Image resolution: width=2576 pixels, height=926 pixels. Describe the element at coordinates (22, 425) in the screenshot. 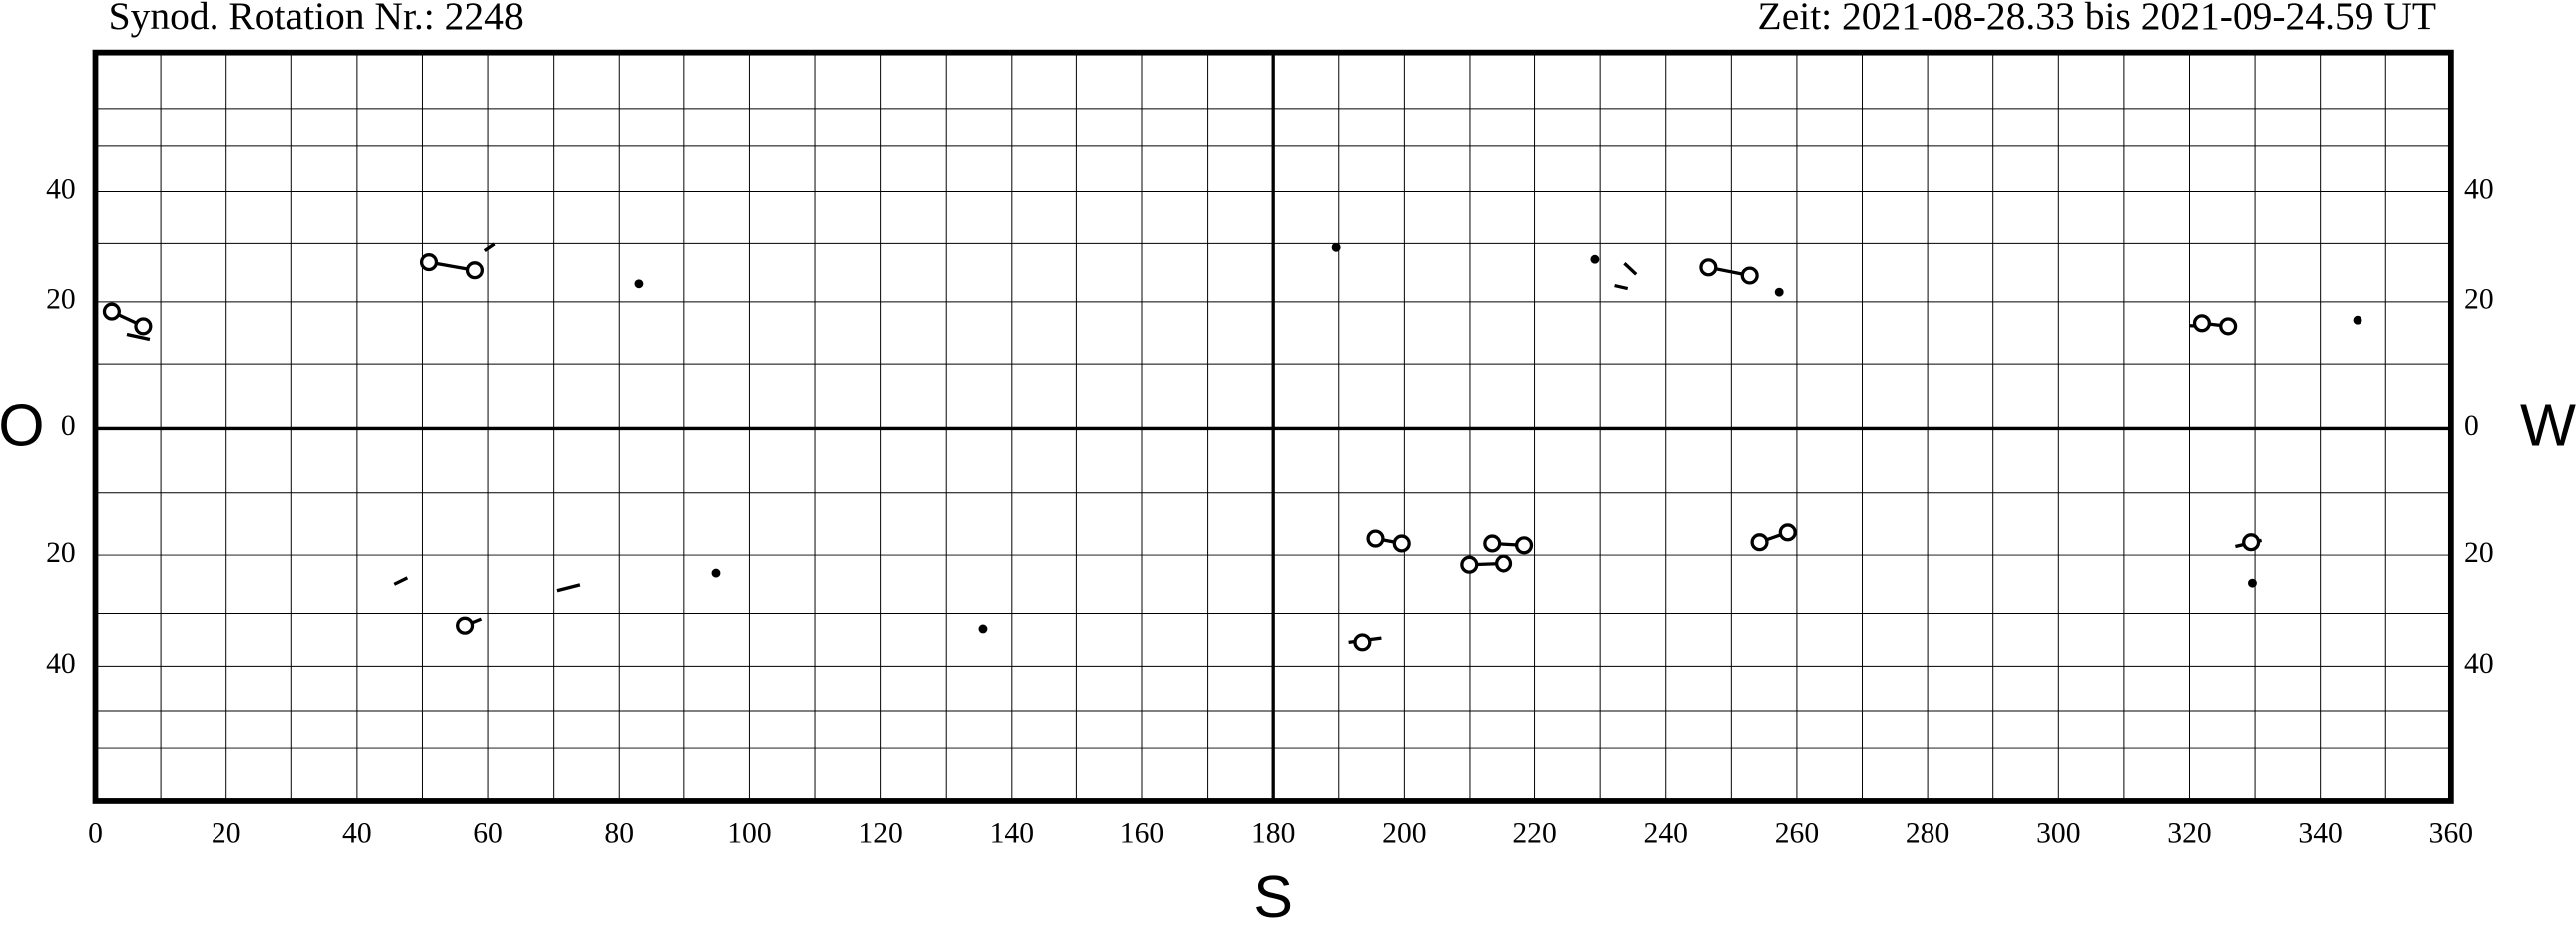

I see `left-label: O` at that location.